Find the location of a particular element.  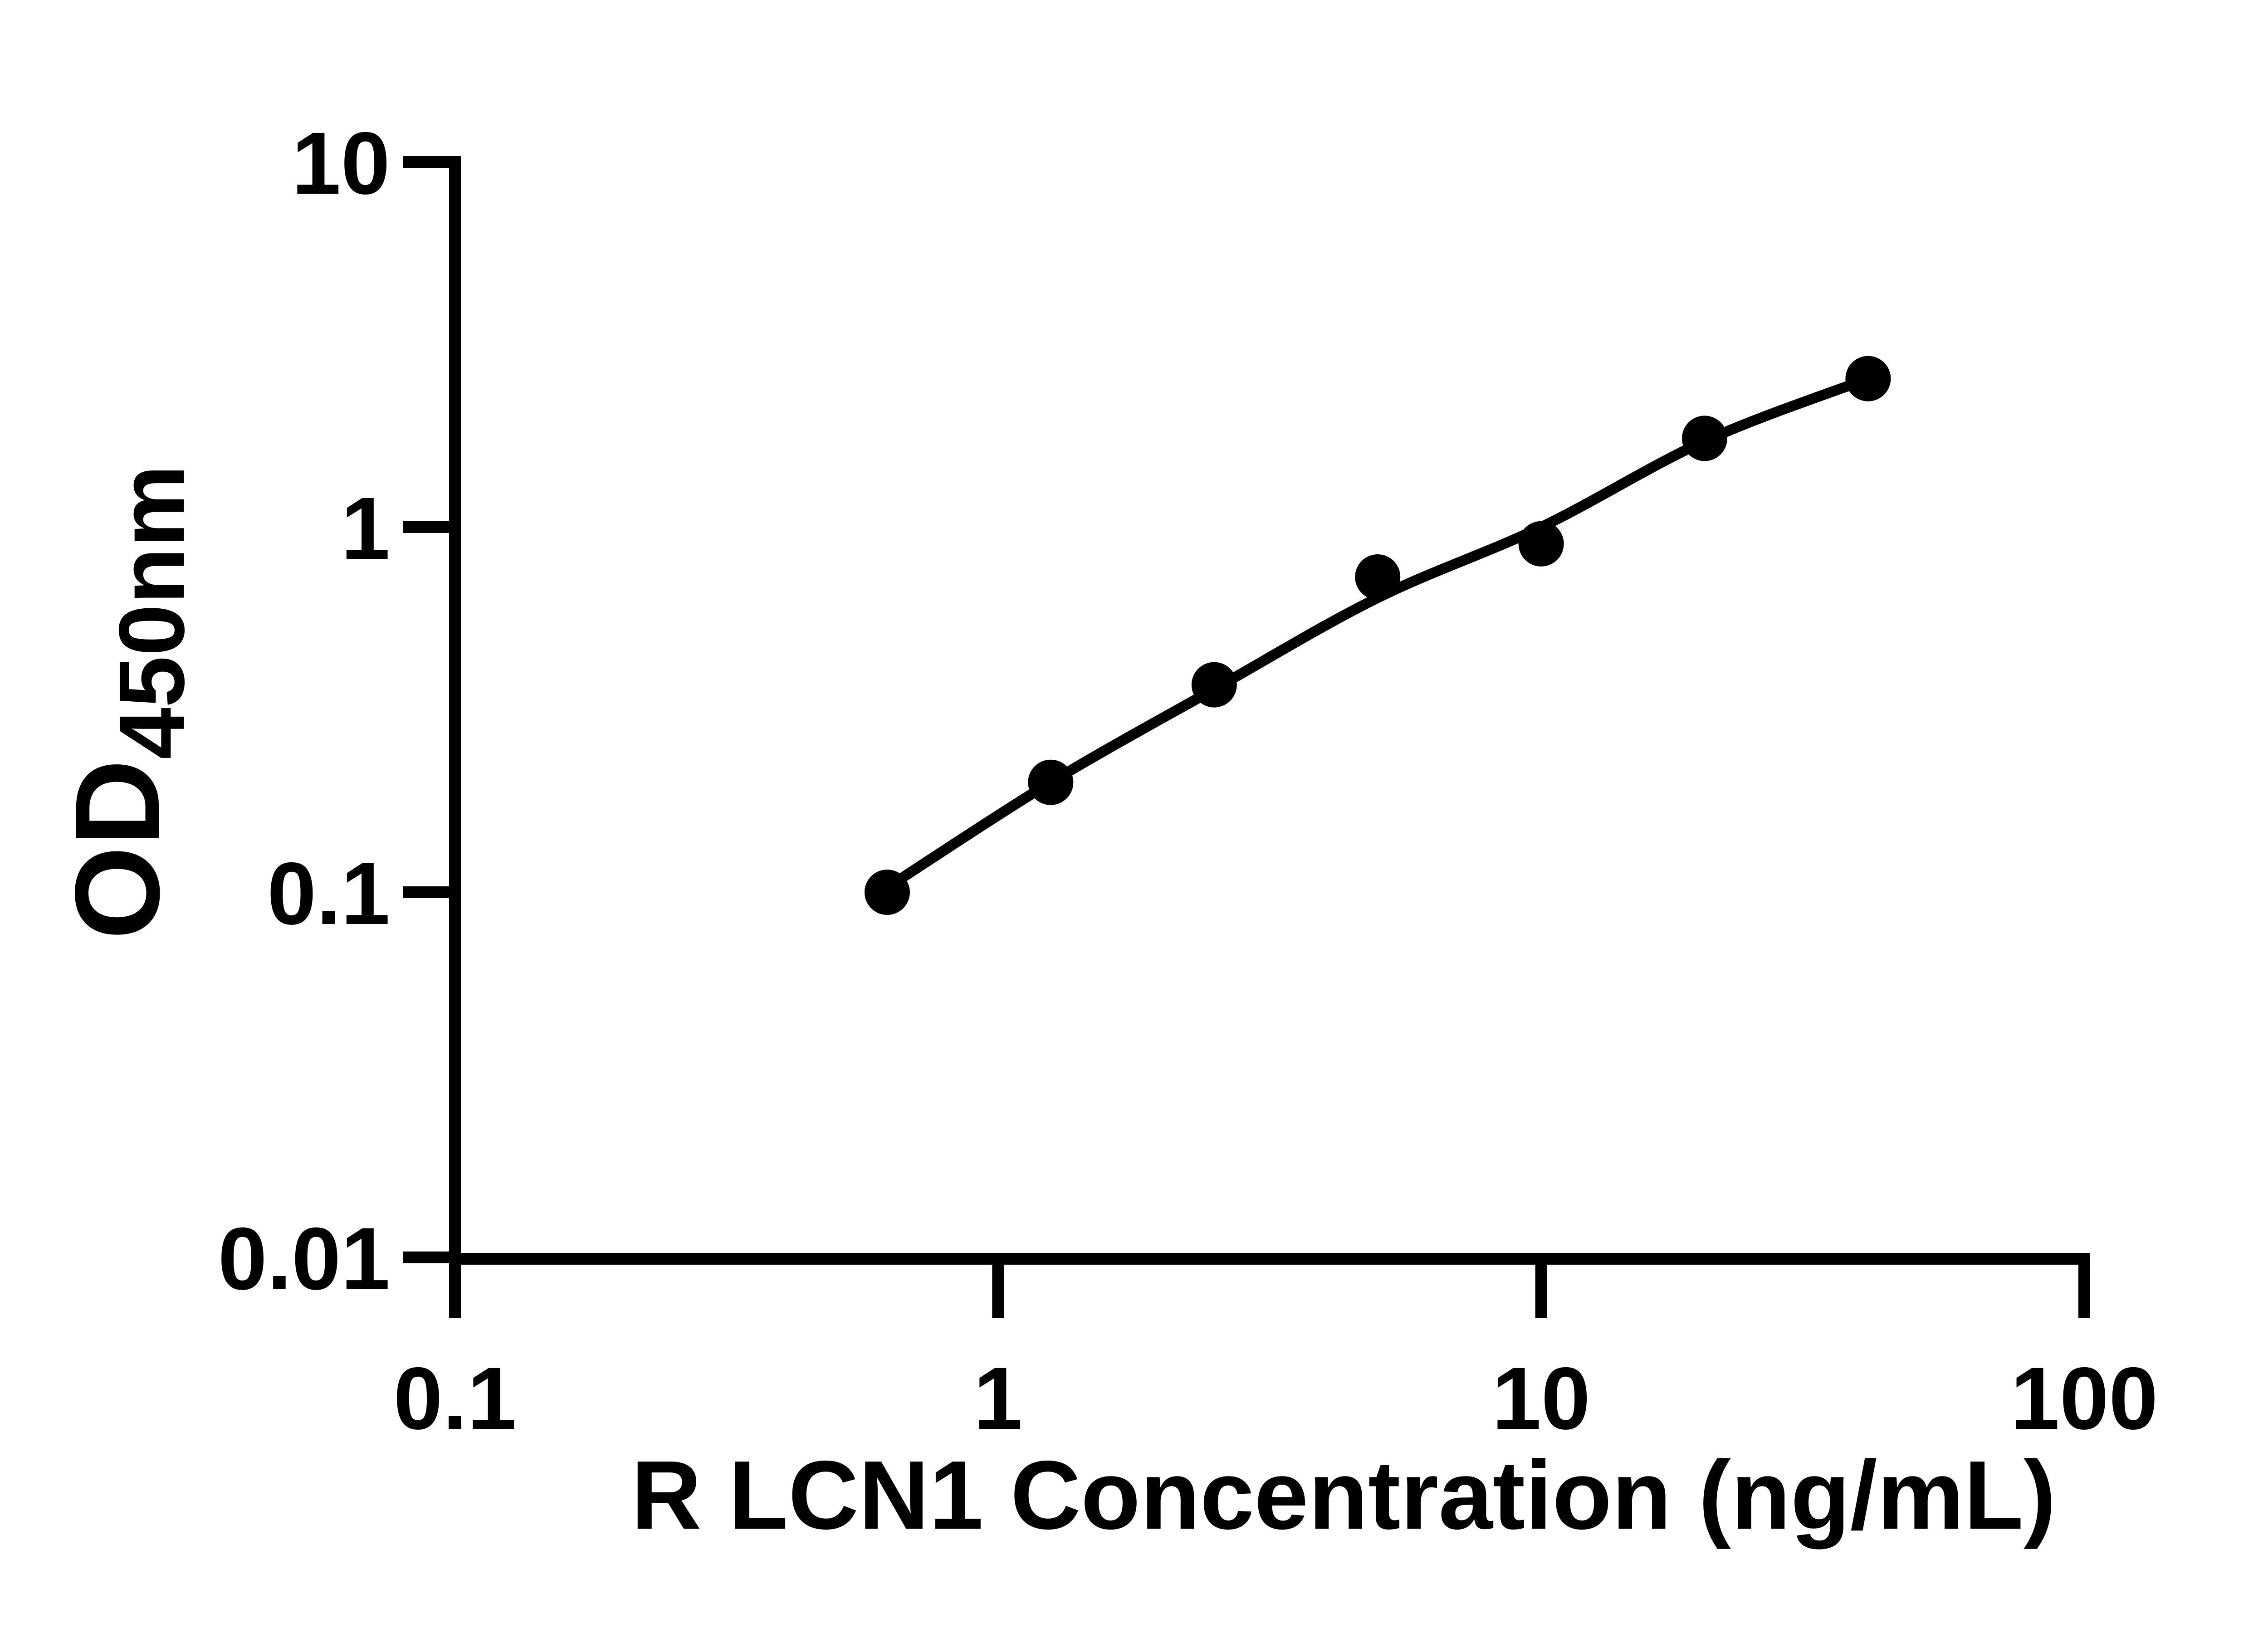

x-tick-label-100: 100 is located at coordinates (2084, 1398).